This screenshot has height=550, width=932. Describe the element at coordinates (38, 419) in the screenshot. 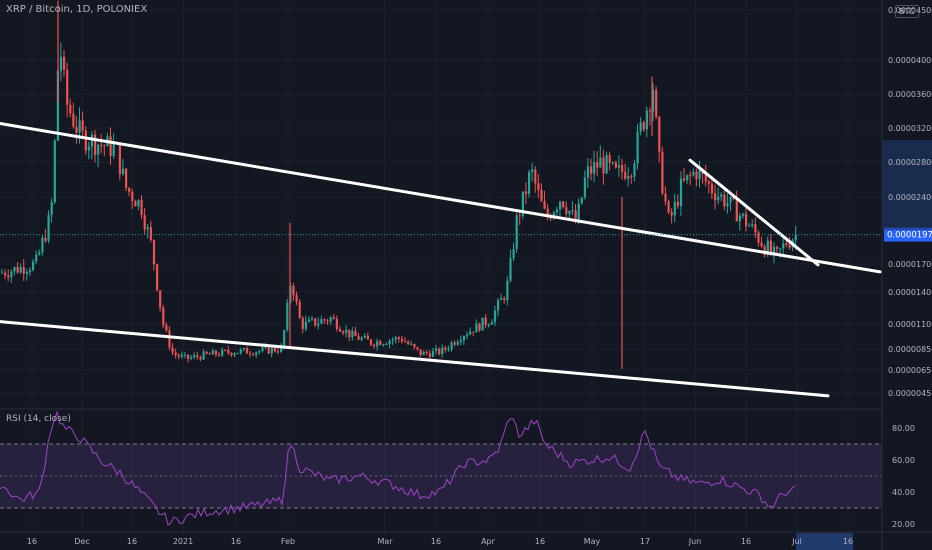

I see `rsi-label: RSI (14, close)` at that location.